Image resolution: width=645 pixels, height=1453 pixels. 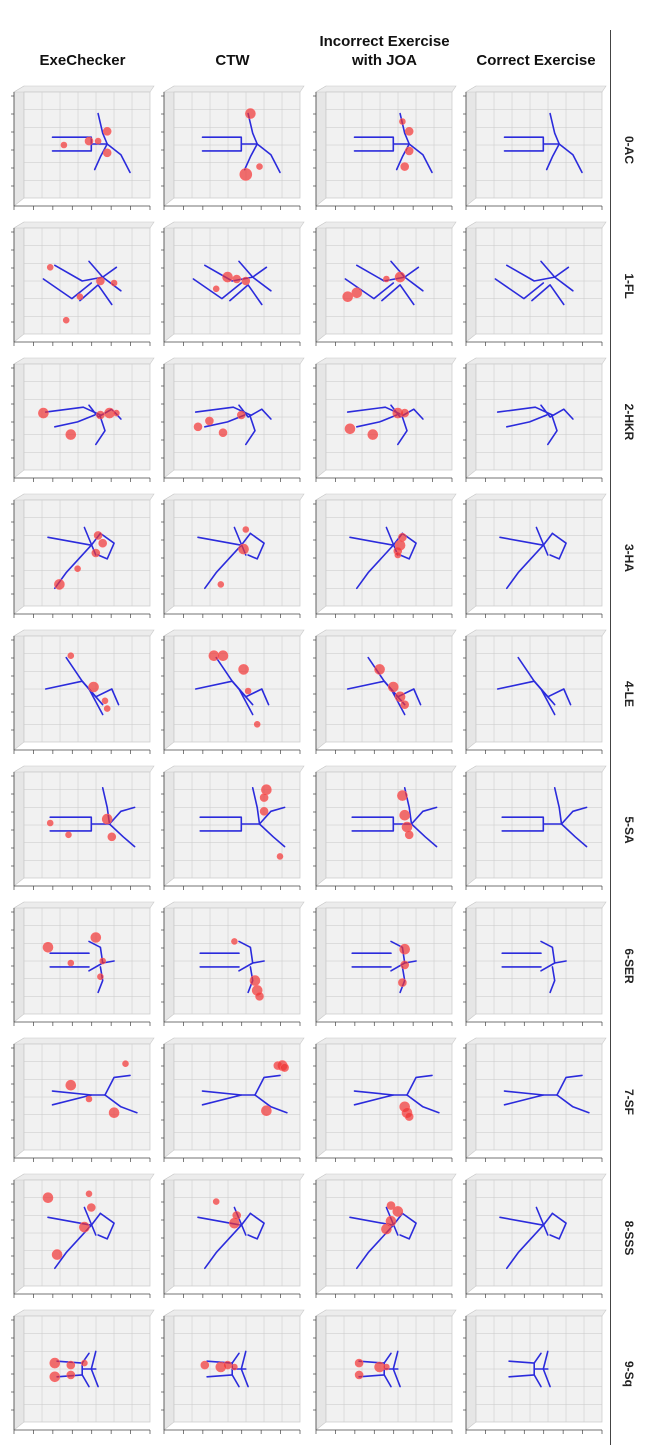 What do you see at coordinates (233, 1371) in the screenshot?
I see `plot-panel-r9-c1` at bounding box center [233, 1371].